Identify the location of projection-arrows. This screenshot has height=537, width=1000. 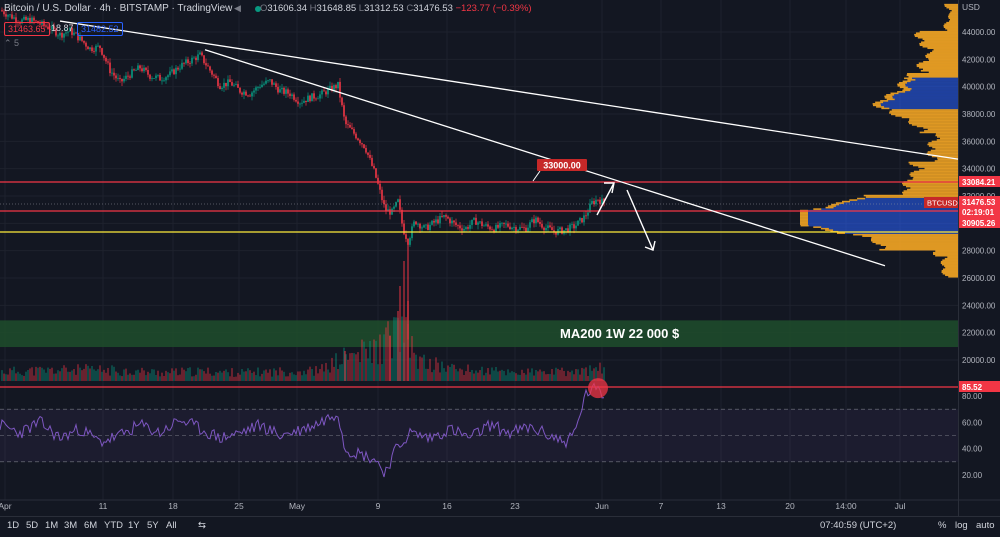
(626, 216).